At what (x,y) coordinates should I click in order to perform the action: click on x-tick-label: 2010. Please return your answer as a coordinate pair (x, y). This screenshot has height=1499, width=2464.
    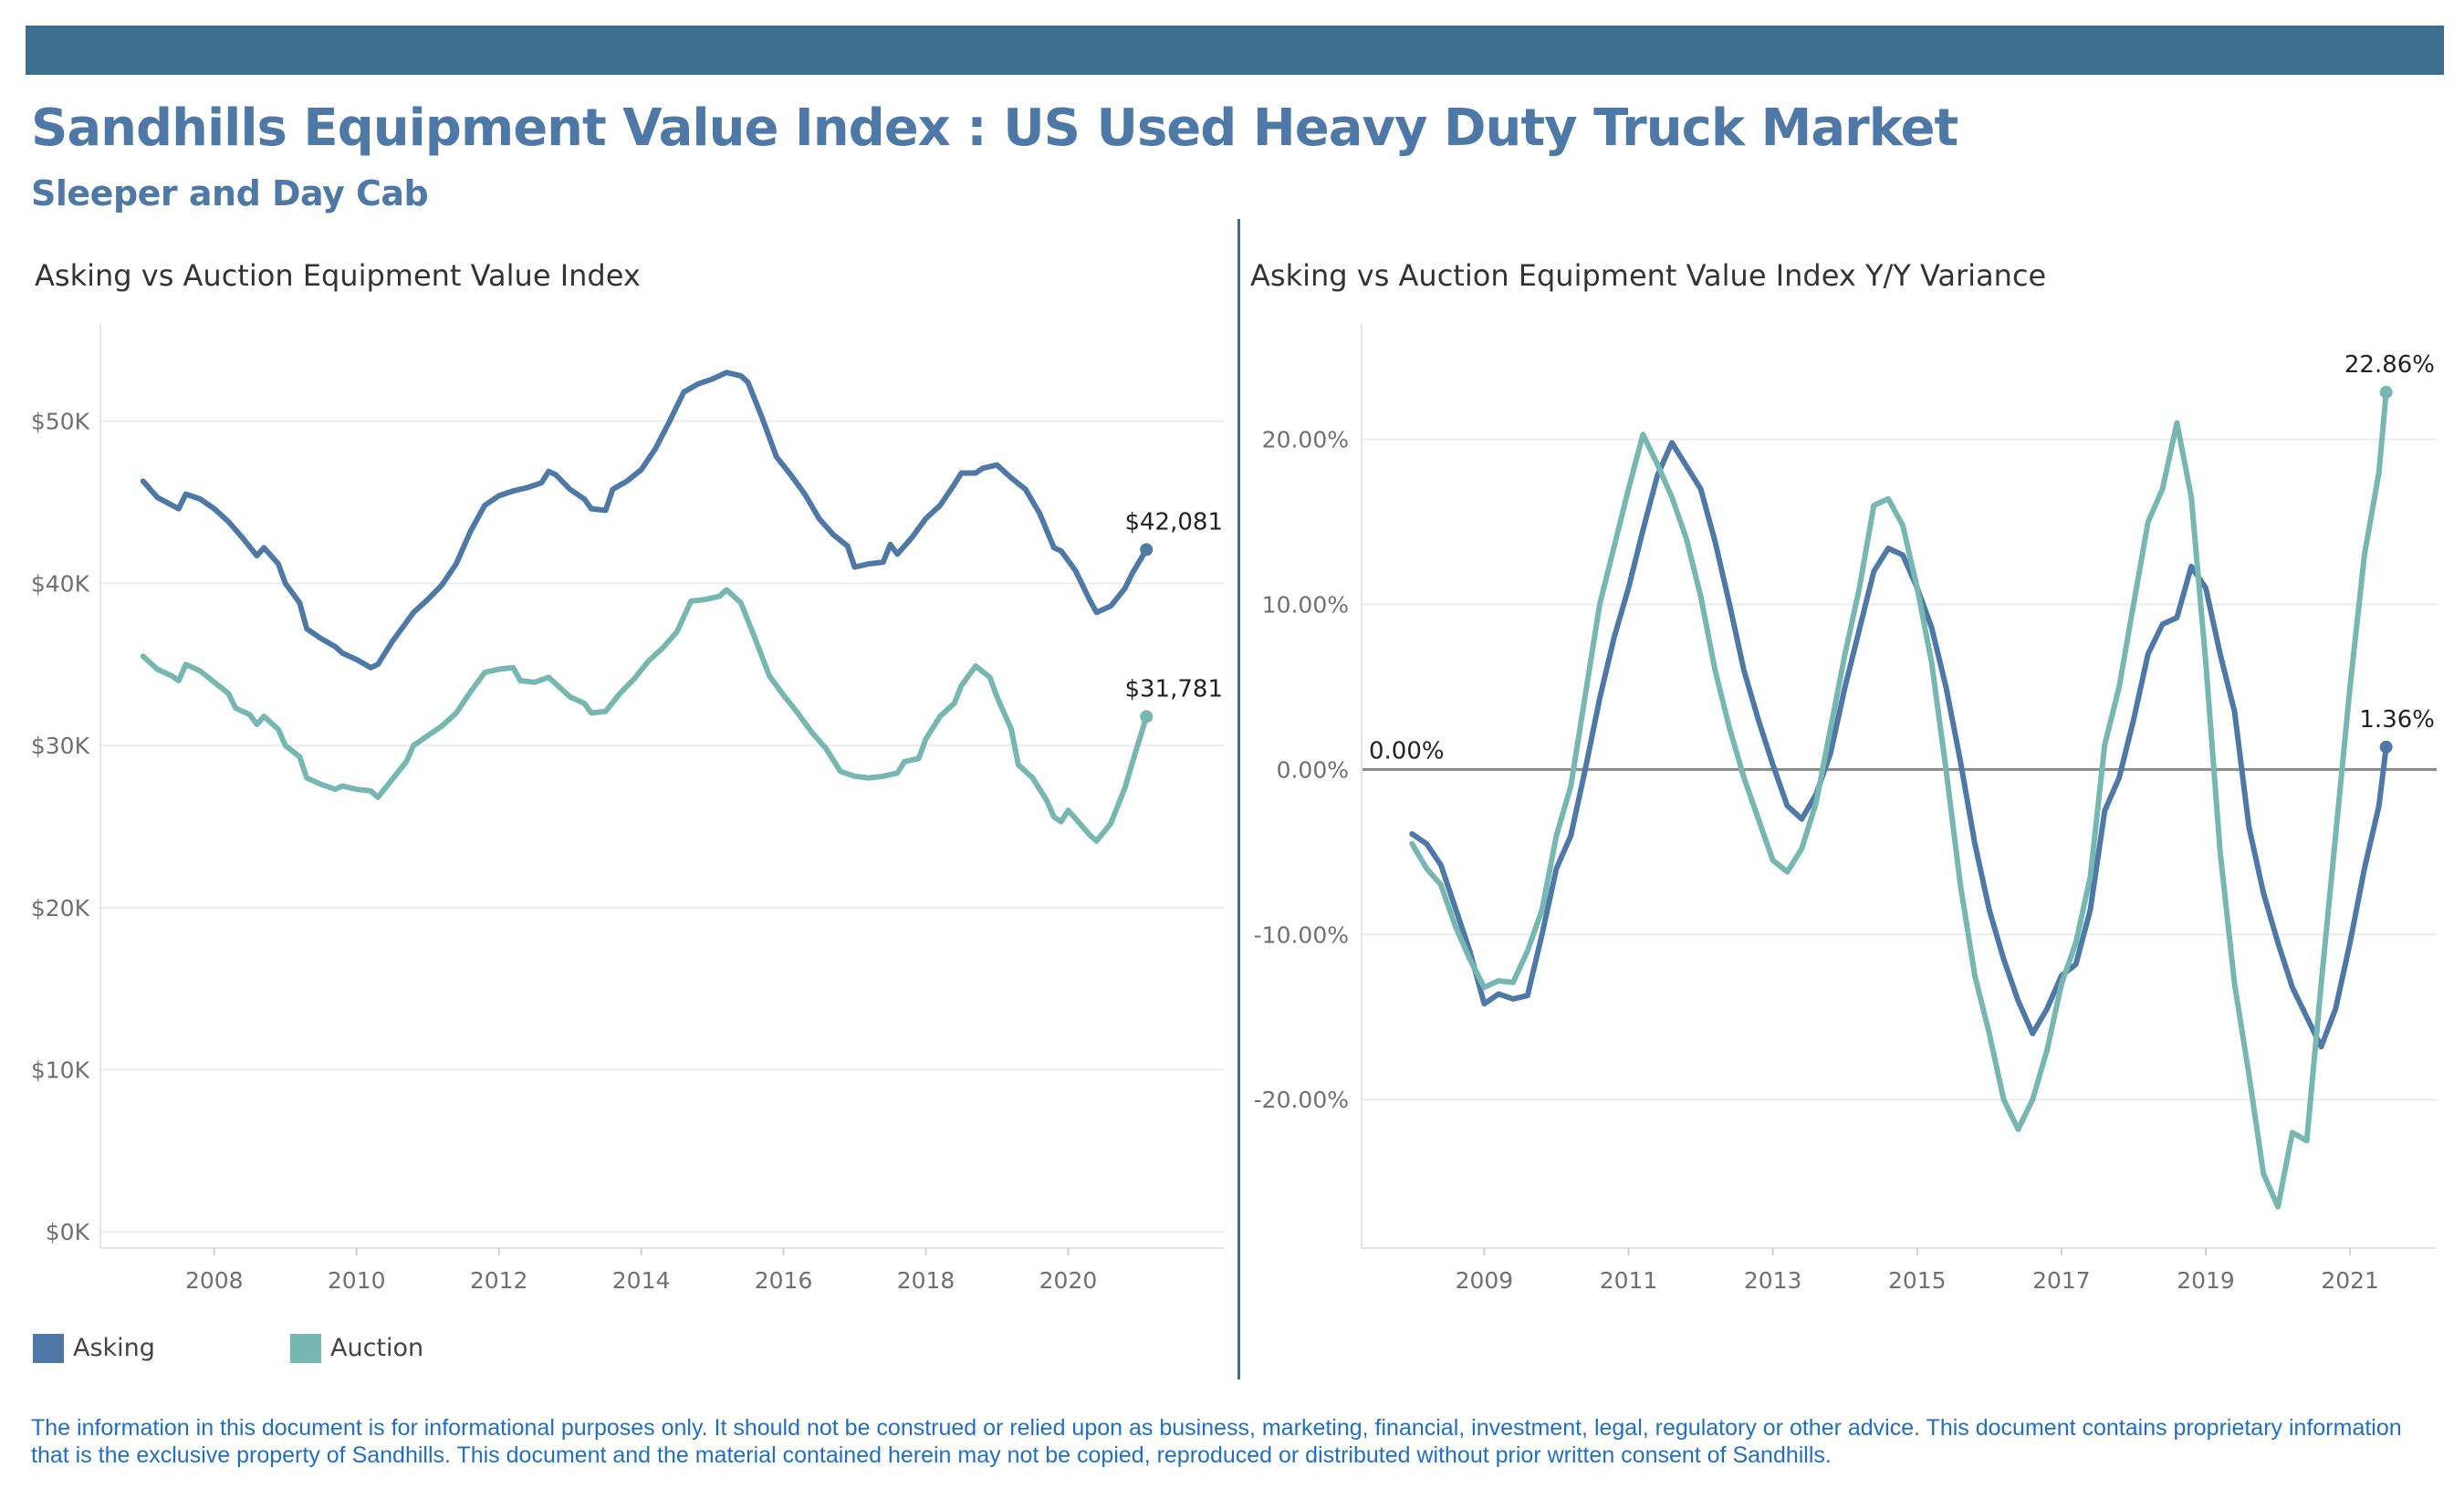
    Looking at the image, I should click on (357, 1280).